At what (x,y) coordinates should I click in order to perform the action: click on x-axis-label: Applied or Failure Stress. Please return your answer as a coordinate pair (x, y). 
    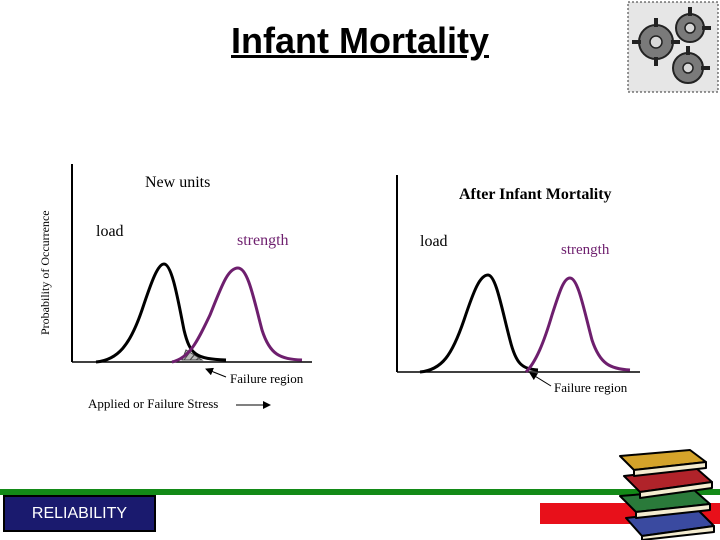
    Looking at the image, I should click on (153, 403).